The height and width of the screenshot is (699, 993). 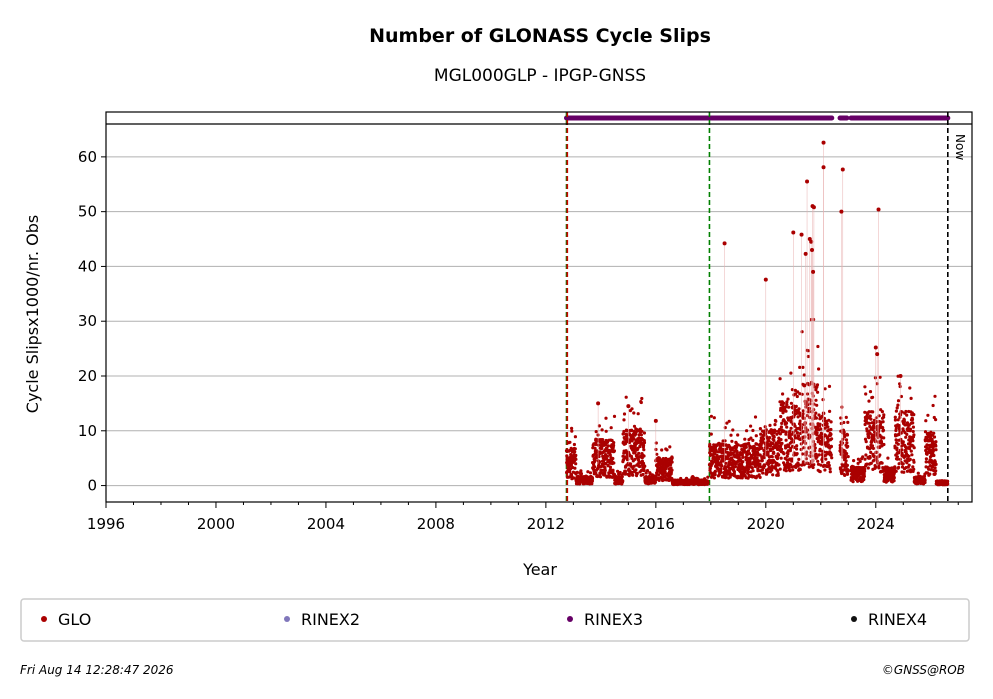 I want to click on glo-point-2091, so click(x=807, y=430).